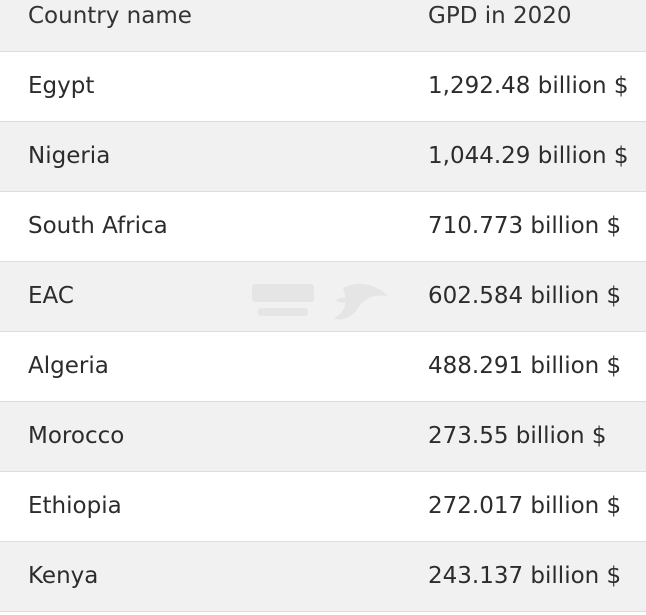 This screenshot has height=615, width=646. What do you see at coordinates (525, 576) in the screenshot?
I see `gdp-cell: 243.137 billion $` at bounding box center [525, 576].